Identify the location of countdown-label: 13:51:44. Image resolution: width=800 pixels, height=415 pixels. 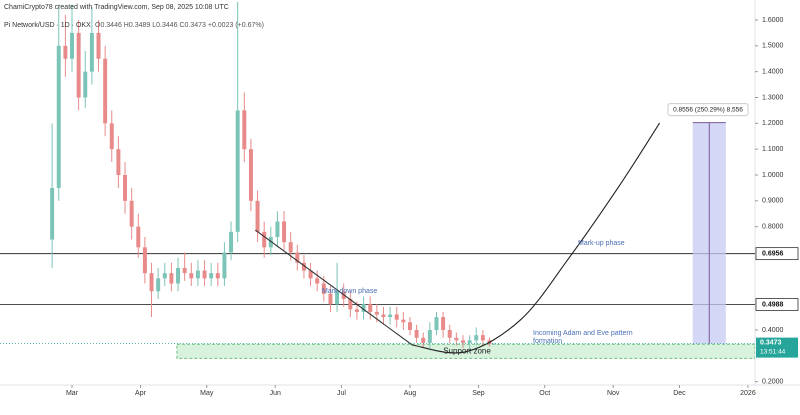
(773, 351).